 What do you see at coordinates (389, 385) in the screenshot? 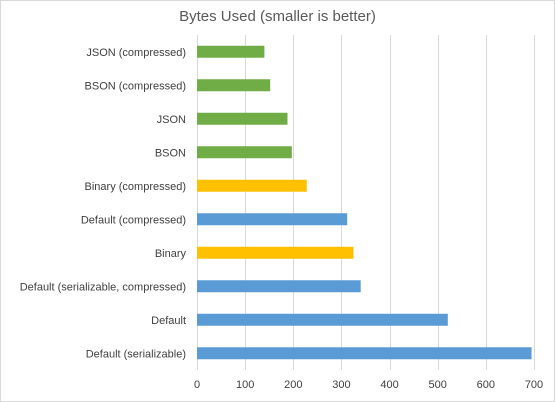
I see `x-tick-label: 400` at bounding box center [389, 385].